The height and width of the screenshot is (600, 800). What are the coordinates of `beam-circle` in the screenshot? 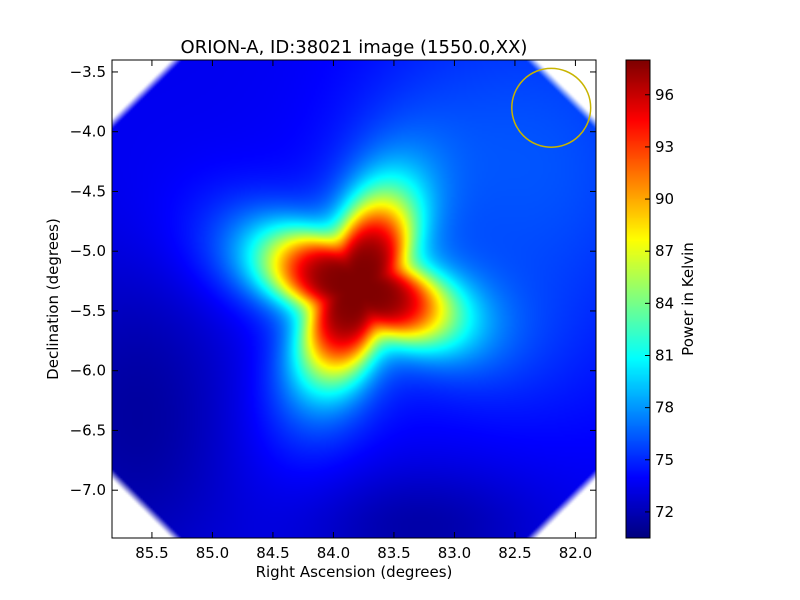 It's located at (551, 107).